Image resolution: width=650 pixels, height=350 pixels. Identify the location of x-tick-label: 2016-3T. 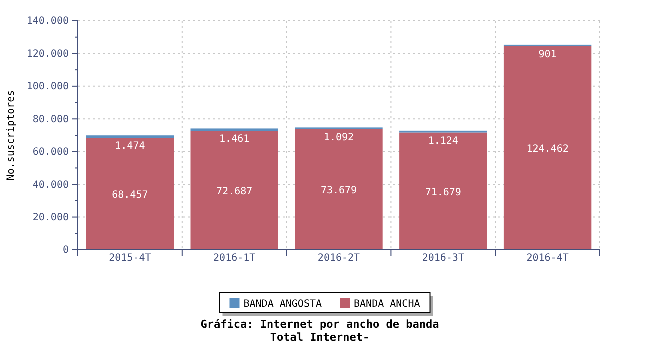
(443, 258).